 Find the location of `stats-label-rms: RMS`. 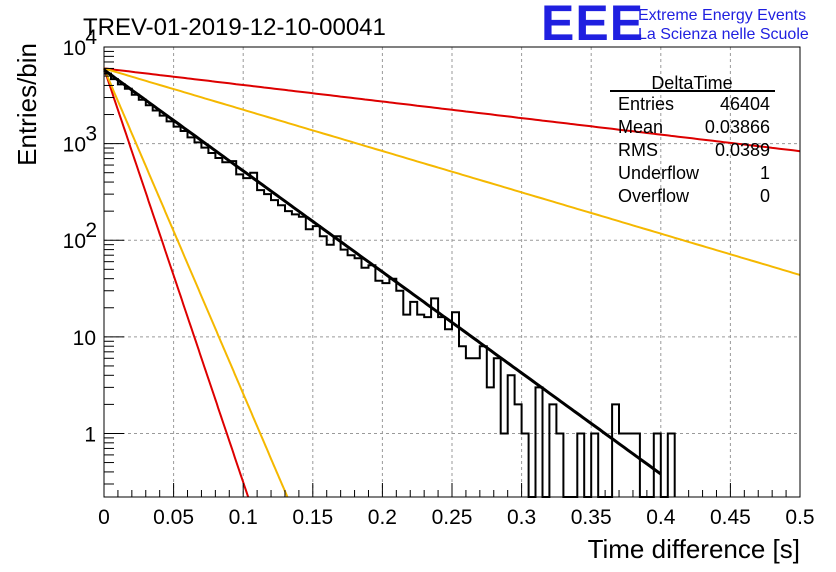

stats-label-rms: RMS is located at coordinates (638, 150).